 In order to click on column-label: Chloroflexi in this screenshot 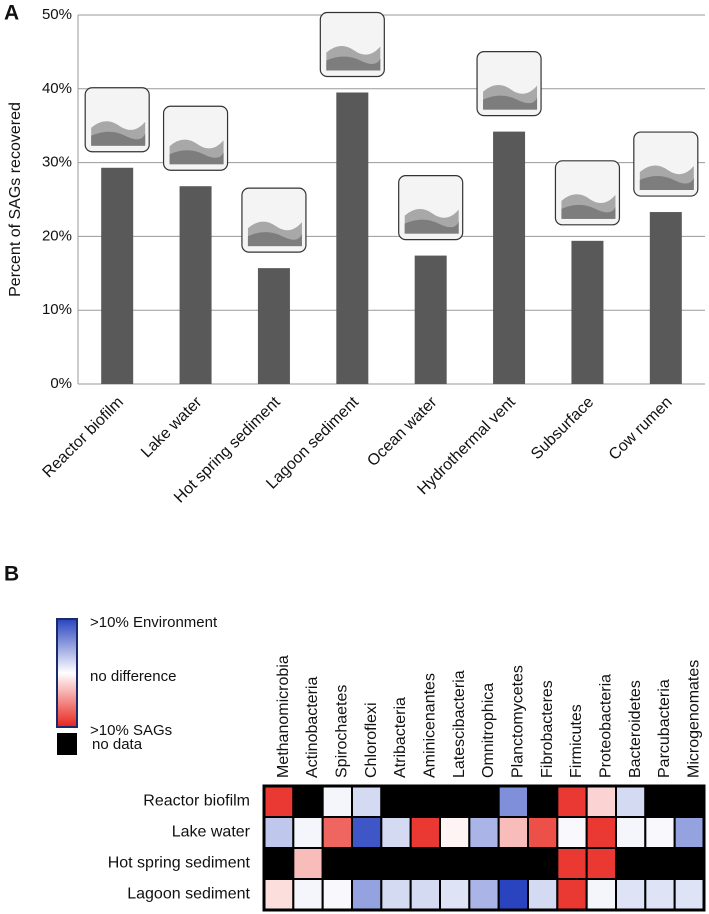, I will do `click(371, 740)`.